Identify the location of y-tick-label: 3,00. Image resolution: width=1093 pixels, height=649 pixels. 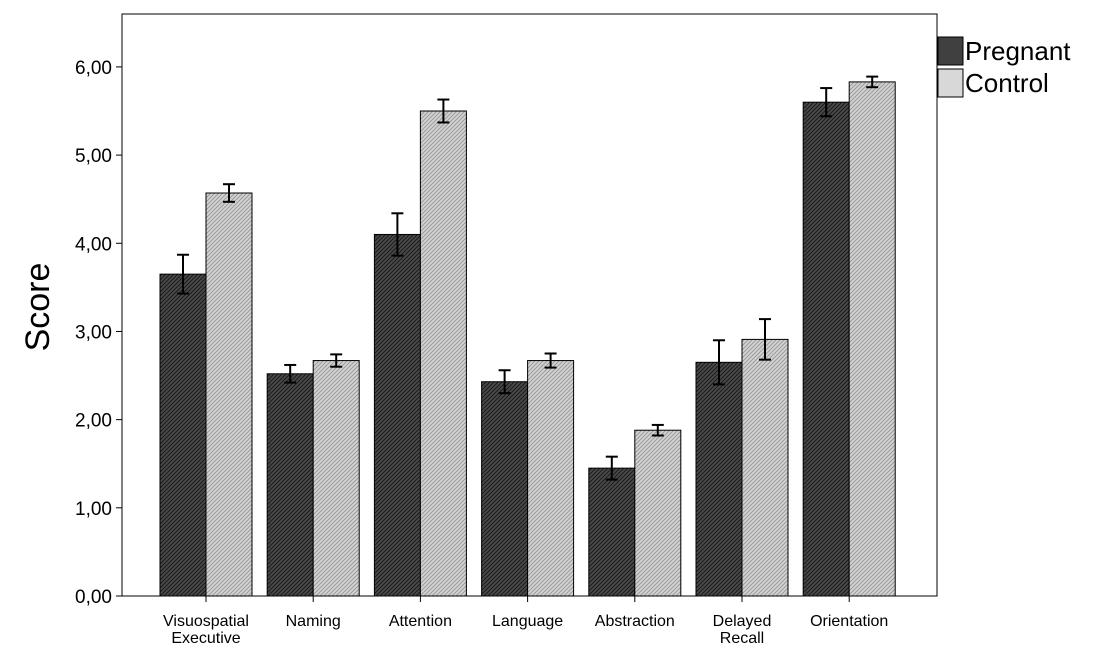
(93, 332).